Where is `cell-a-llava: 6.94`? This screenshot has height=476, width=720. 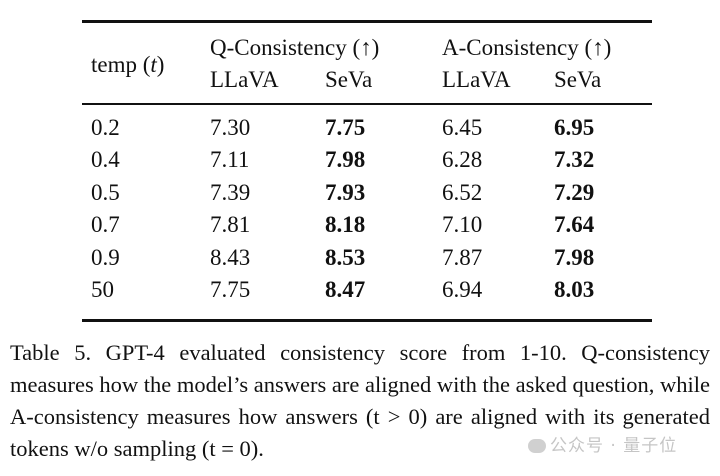
cell-a-llava: 6.94 is located at coordinates (462, 289).